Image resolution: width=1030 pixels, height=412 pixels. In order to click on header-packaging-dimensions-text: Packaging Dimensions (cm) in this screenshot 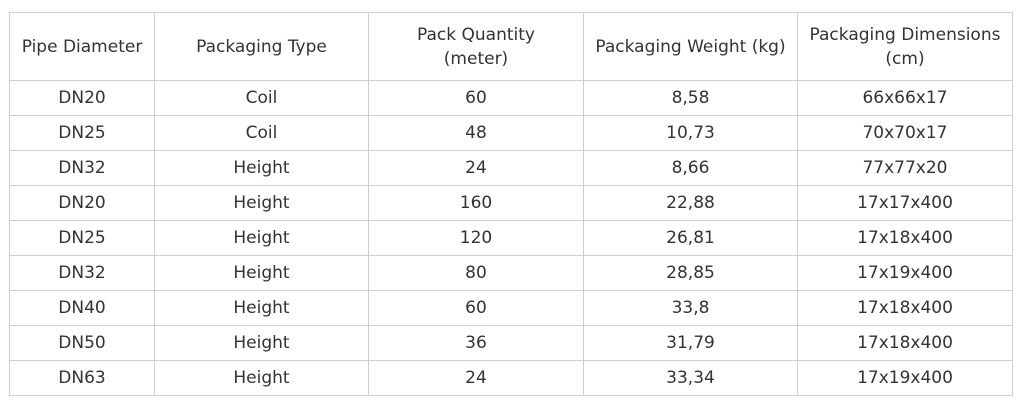, I will do `click(905, 46)`.